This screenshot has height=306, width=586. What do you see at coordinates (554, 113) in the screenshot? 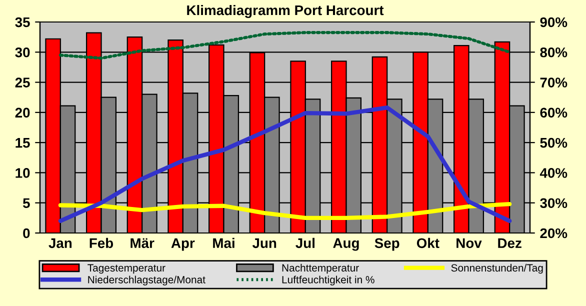
I see `y2-tick-label: 60%` at bounding box center [554, 113].